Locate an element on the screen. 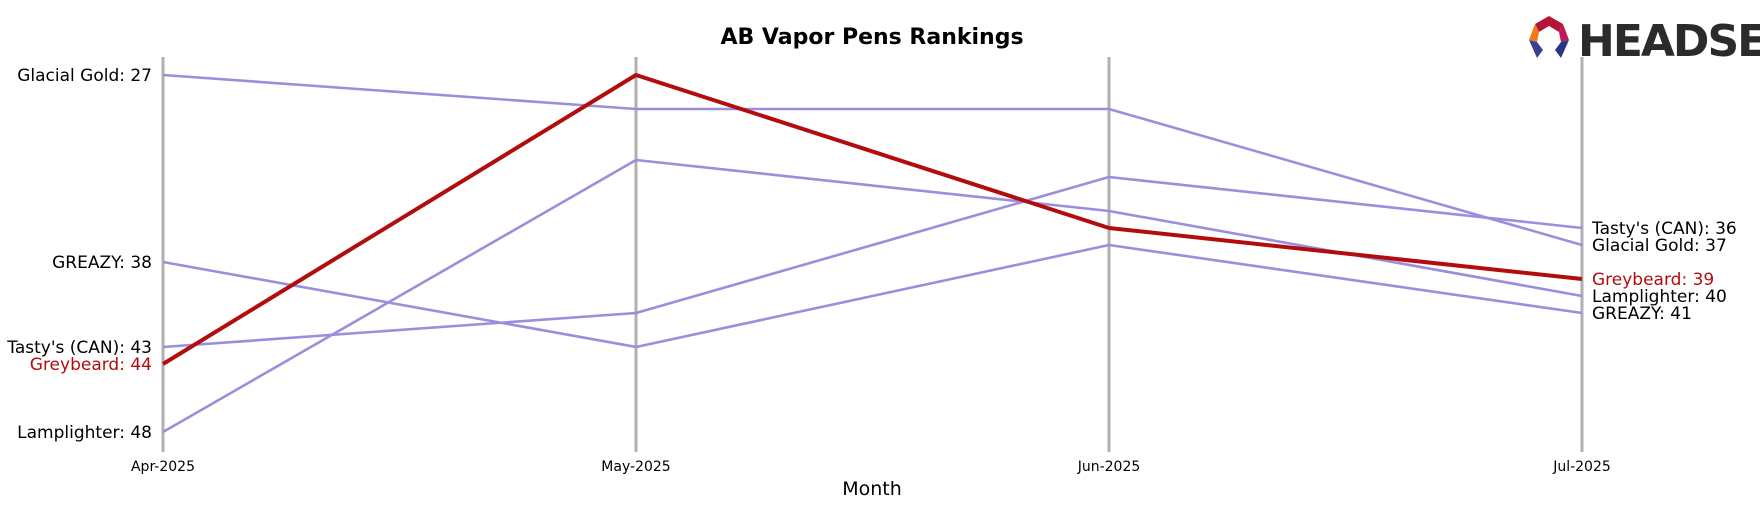 Image resolution: width=1760 pixels, height=507 pixels. start-label: Lamplighter: 48 is located at coordinates (84, 433).